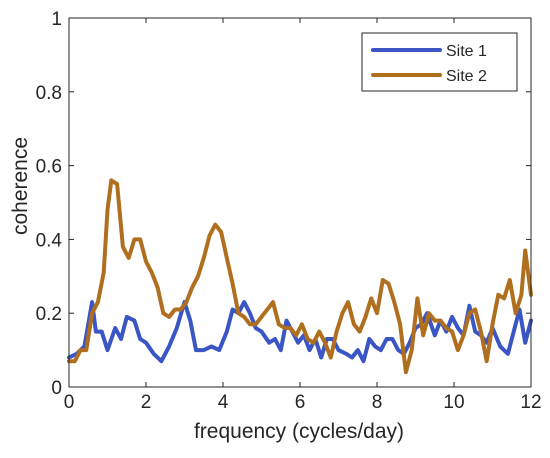 Image resolution: width=550 pixels, height=458 pixels. Describe the element at coordinates (49, 93) in the screenshot. I see `y-tick-label: 0.8` at that location.